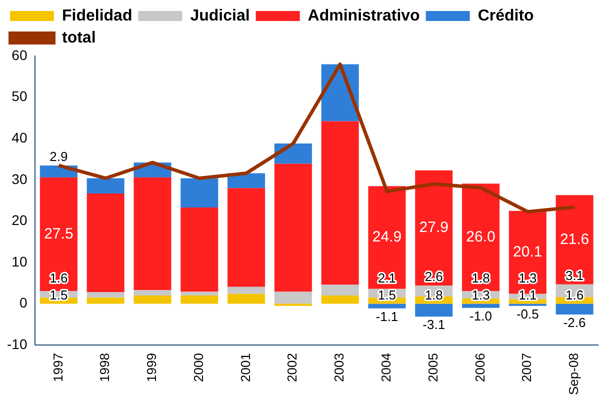 Image resolution: width=608 pixels, height=400 pixels. What do you see at coordinates (220, 15) in the screenshot?
I see `legend-label: Judicial` at bounding box center [220, 15].